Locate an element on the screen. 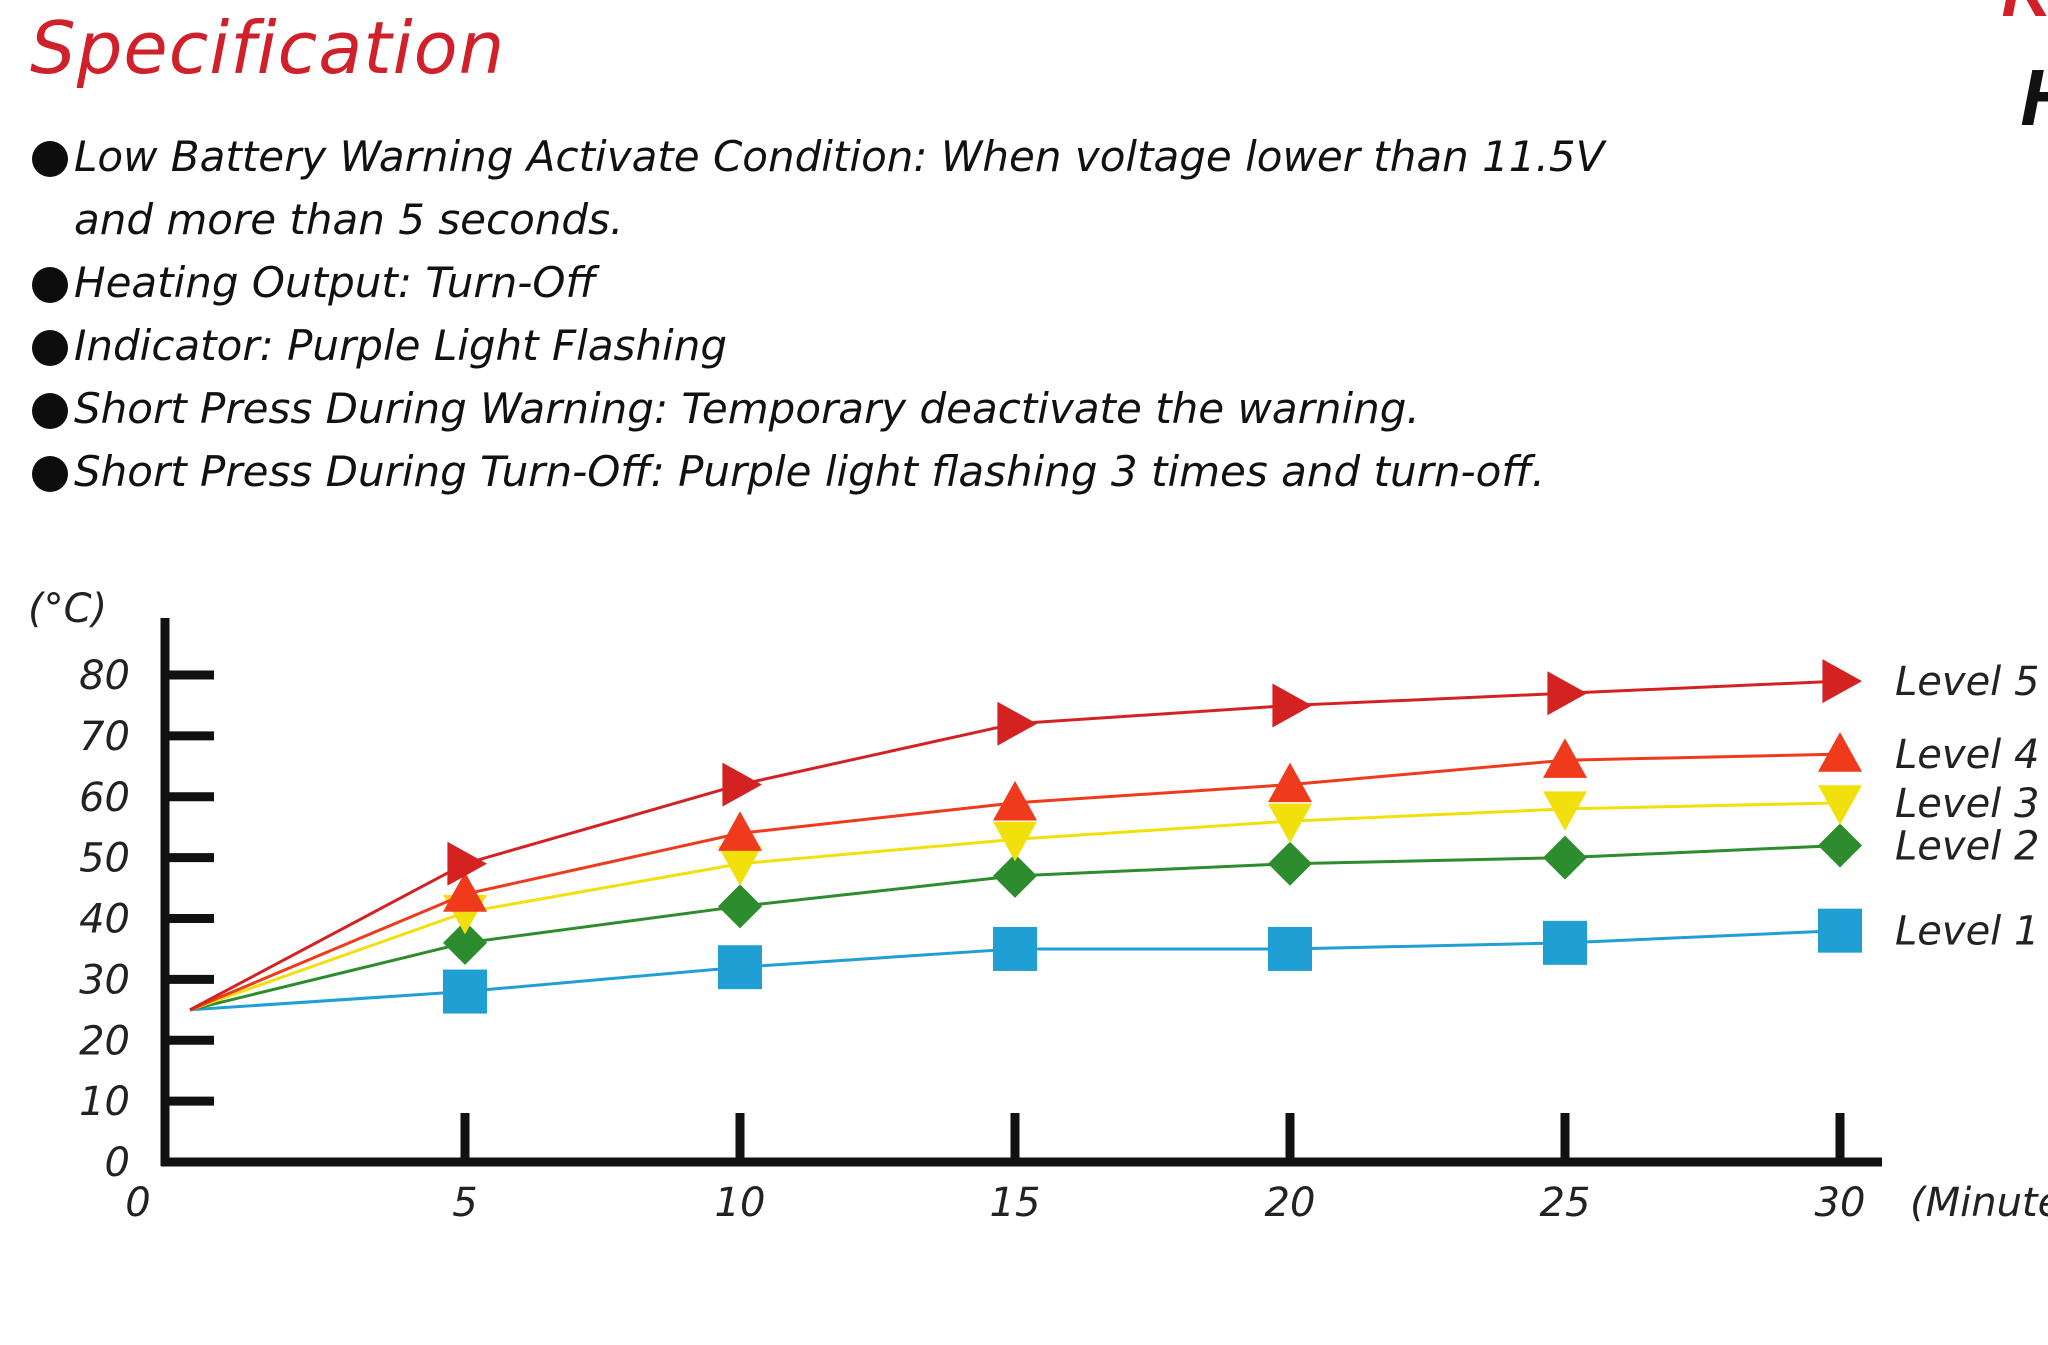 The image size is (2048, 1345). spec-item-indicator: Indicator: Purple Light Flashing is located at coordinates (817, 345).